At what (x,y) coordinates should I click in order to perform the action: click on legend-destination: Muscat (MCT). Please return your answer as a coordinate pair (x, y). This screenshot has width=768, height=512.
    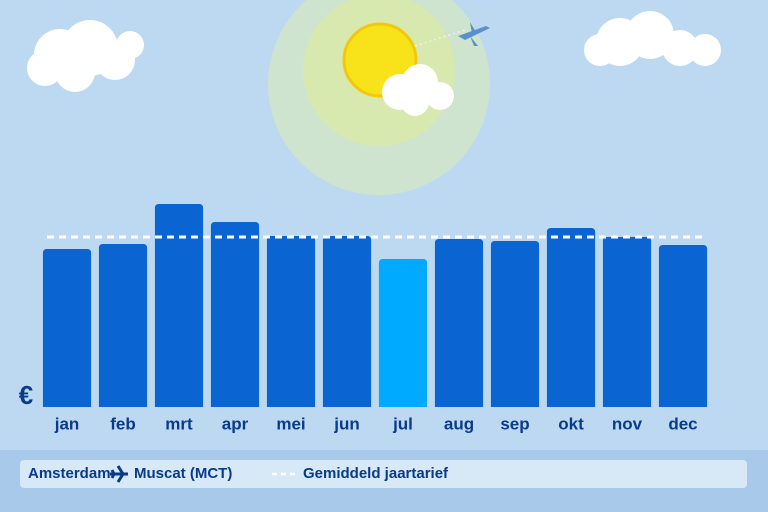
    Looking at the image, I should click on (183, 473).